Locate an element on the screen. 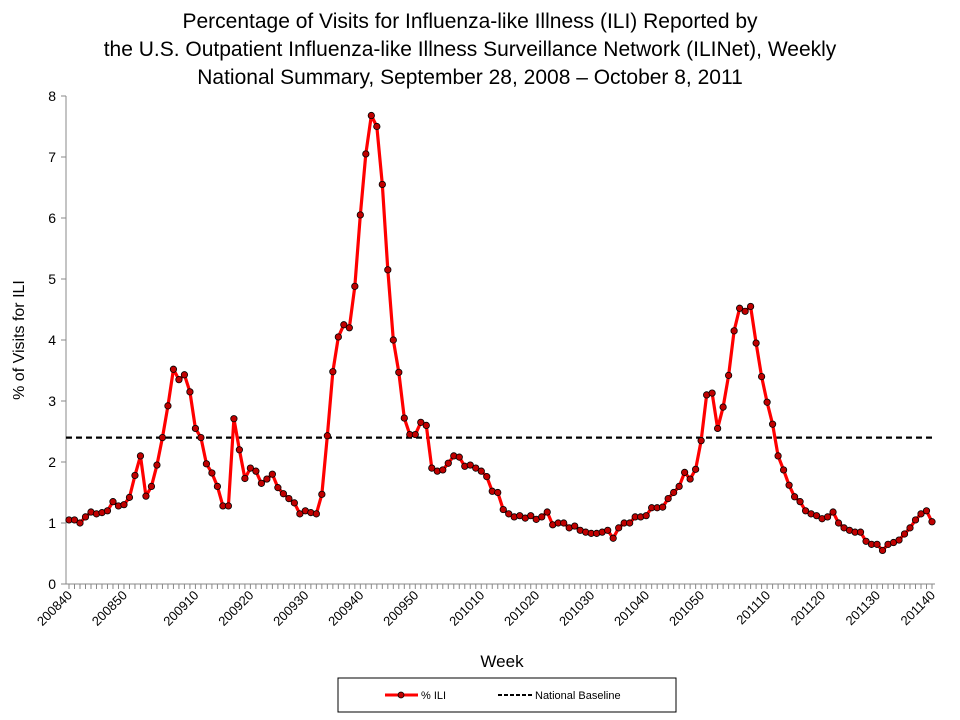 Image resolution: width=960 pixels, height=720 pixels. x-tick-label: 201050 is located at coordinates (686, 608).